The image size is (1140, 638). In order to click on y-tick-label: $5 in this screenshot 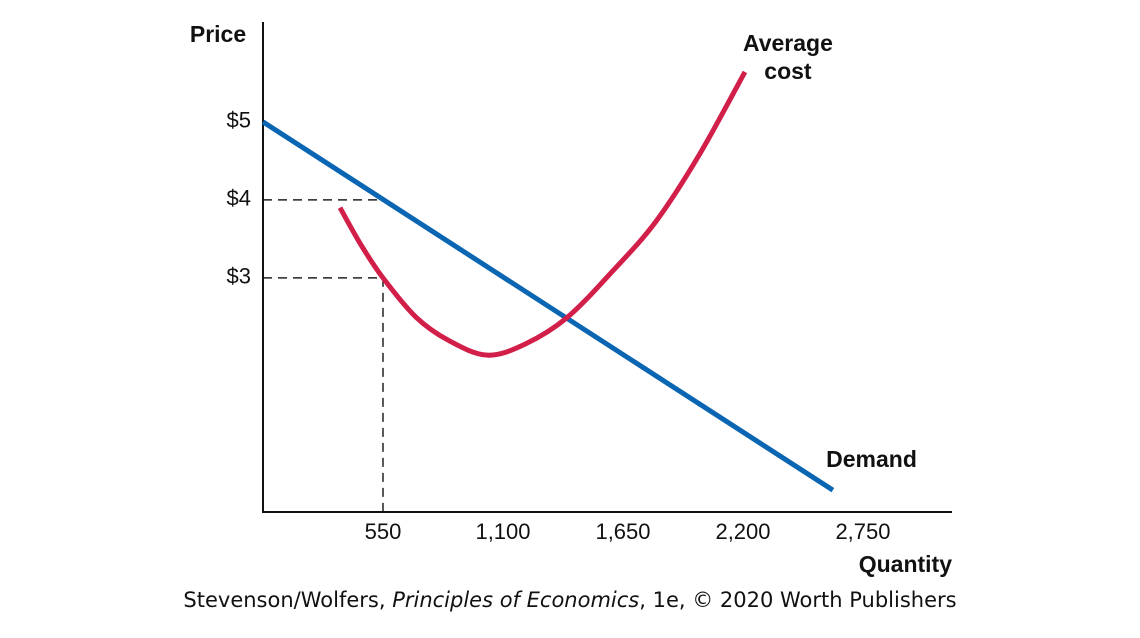, I will do `click(239, 120)`.